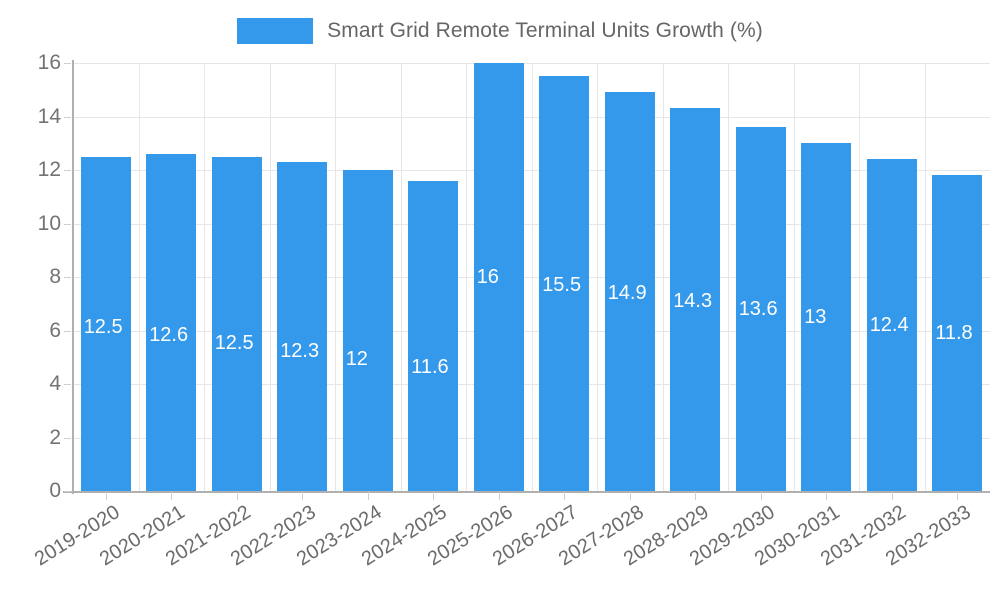 The height and width of the screenshot is (600, 1000). I want to click on bar-value-label: 16, so click(487, 277).